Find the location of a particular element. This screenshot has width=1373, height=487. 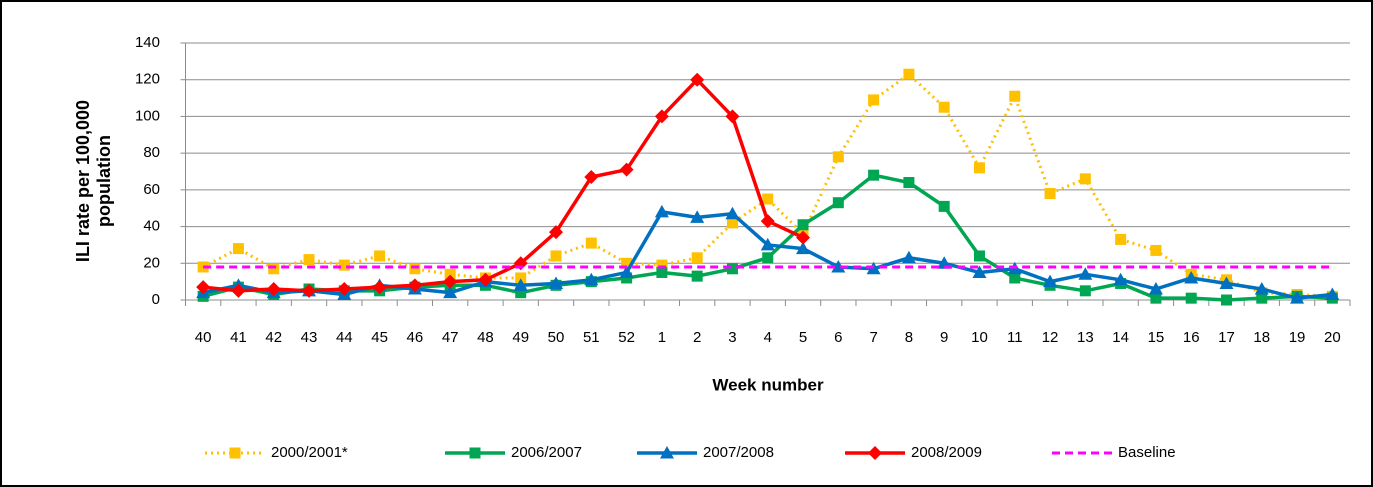

legend-label: 2007/2008 is located at coordinates (738, 452).